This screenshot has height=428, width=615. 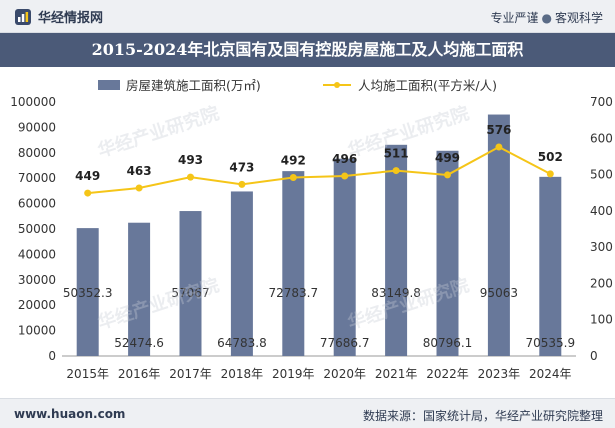 What do you see at coordinates (319, 170) in the screenshot?
I see `line-series` at bounding box center [319, 170].